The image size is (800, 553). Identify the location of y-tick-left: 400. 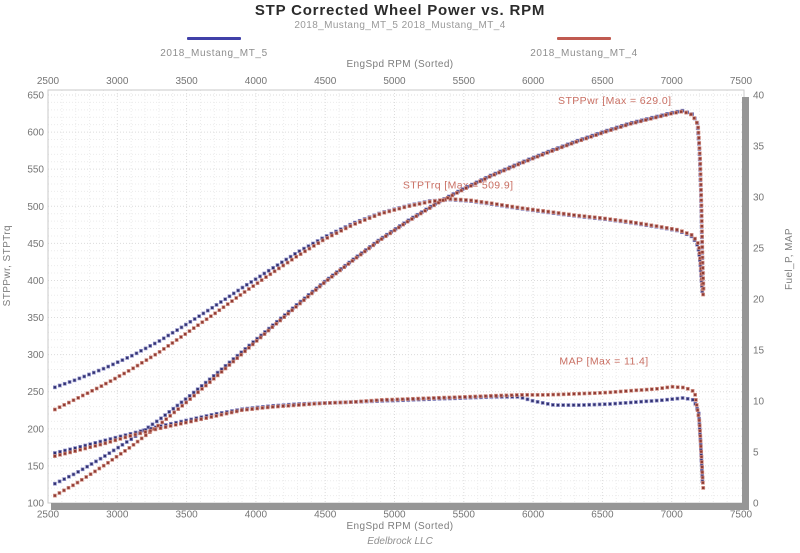
(35, 281).